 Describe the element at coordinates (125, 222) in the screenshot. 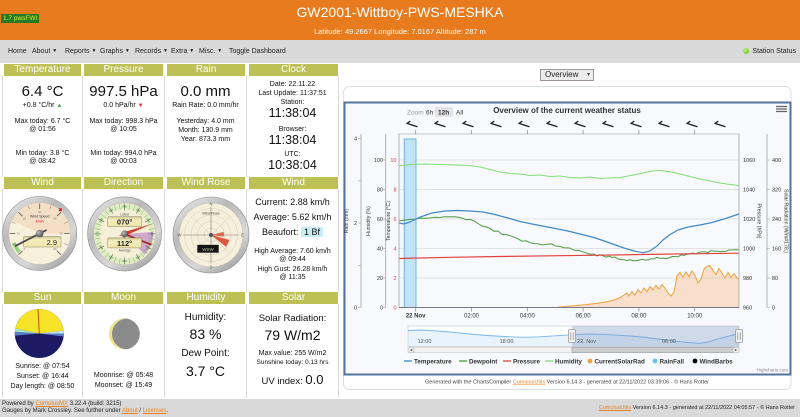

I see `svg-text: 070°` at that location.